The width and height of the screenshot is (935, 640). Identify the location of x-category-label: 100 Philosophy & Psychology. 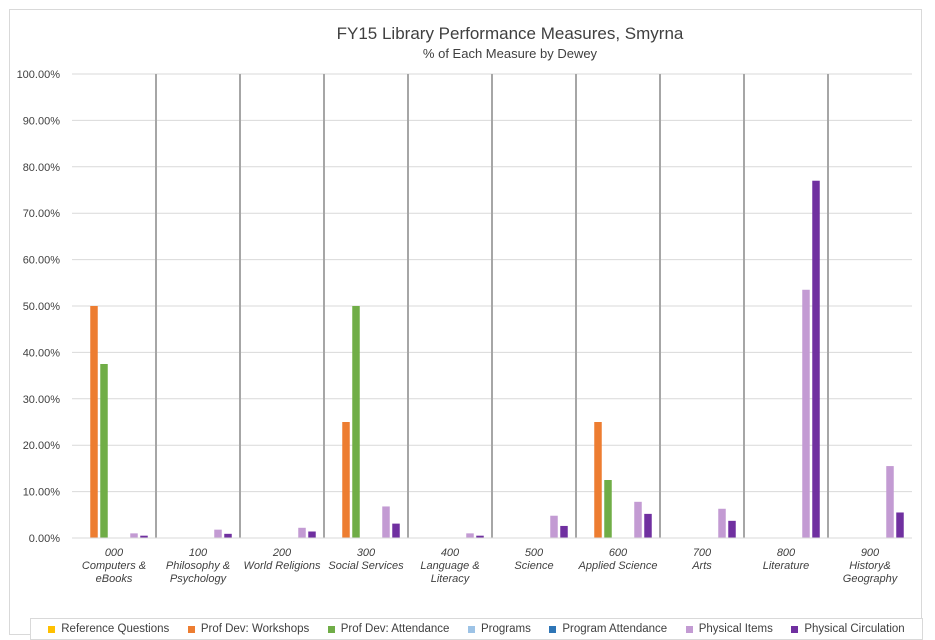
(198, 566).